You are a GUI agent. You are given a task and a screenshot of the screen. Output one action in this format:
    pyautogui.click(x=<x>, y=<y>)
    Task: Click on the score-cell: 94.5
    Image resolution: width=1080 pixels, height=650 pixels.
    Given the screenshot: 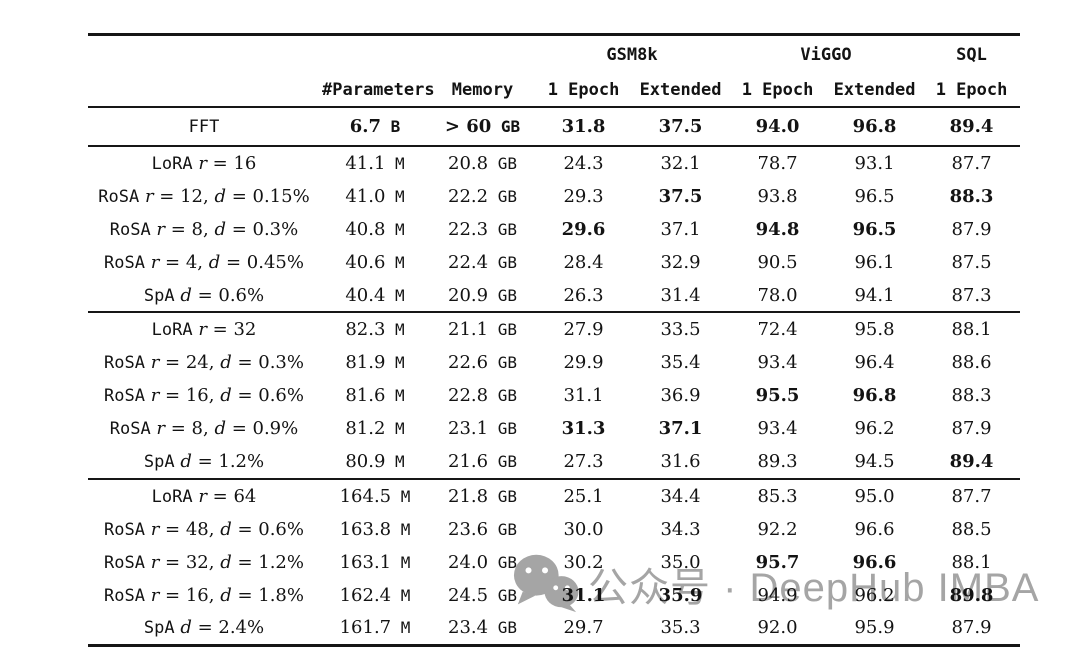 What is the action you would take?
    pyautogui.click(x=874, y=461)
    